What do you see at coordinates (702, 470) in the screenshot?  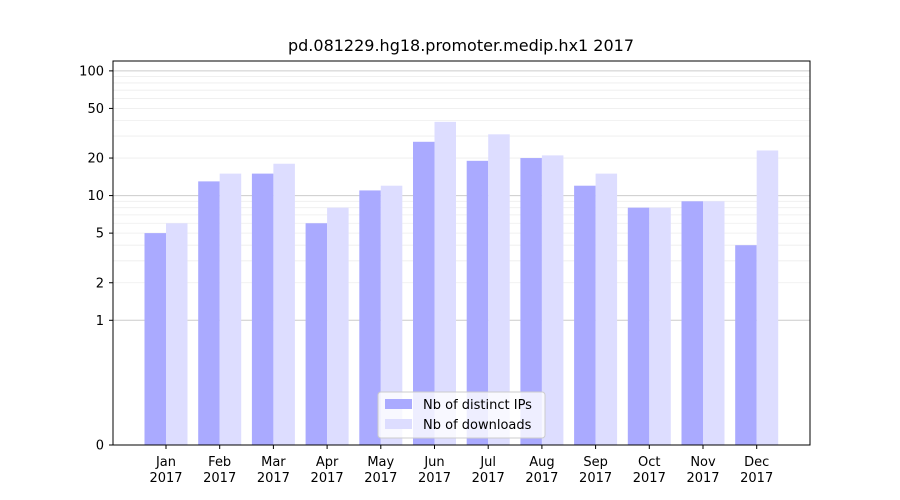 I see `x-tick-label: Nov 2017` at bounding box center [702, 470].